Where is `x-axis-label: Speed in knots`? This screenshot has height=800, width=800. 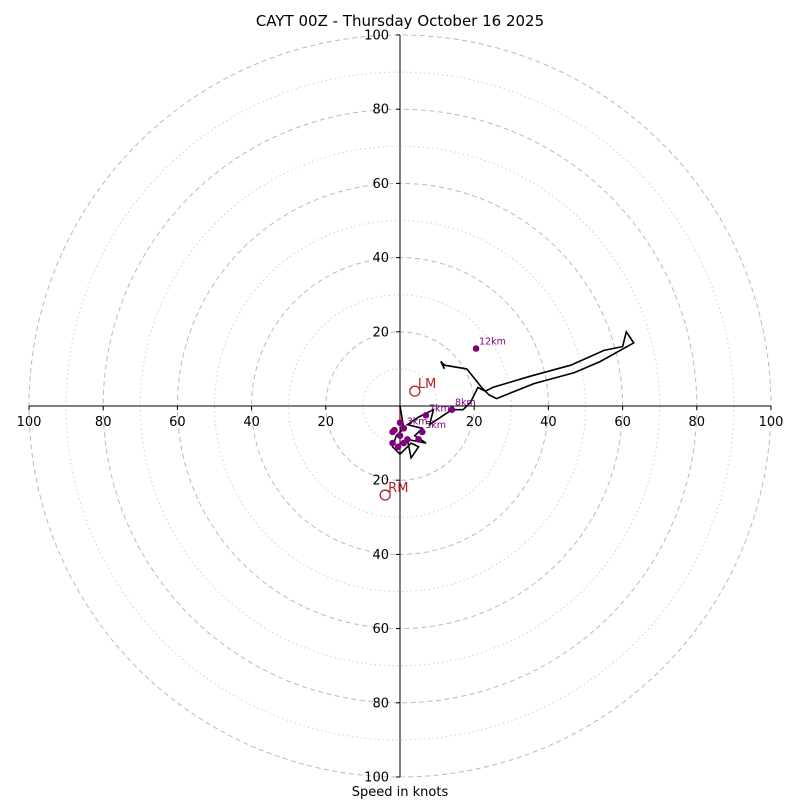 x-axis-label: Speed in knots is located at coordinates (400, 792).